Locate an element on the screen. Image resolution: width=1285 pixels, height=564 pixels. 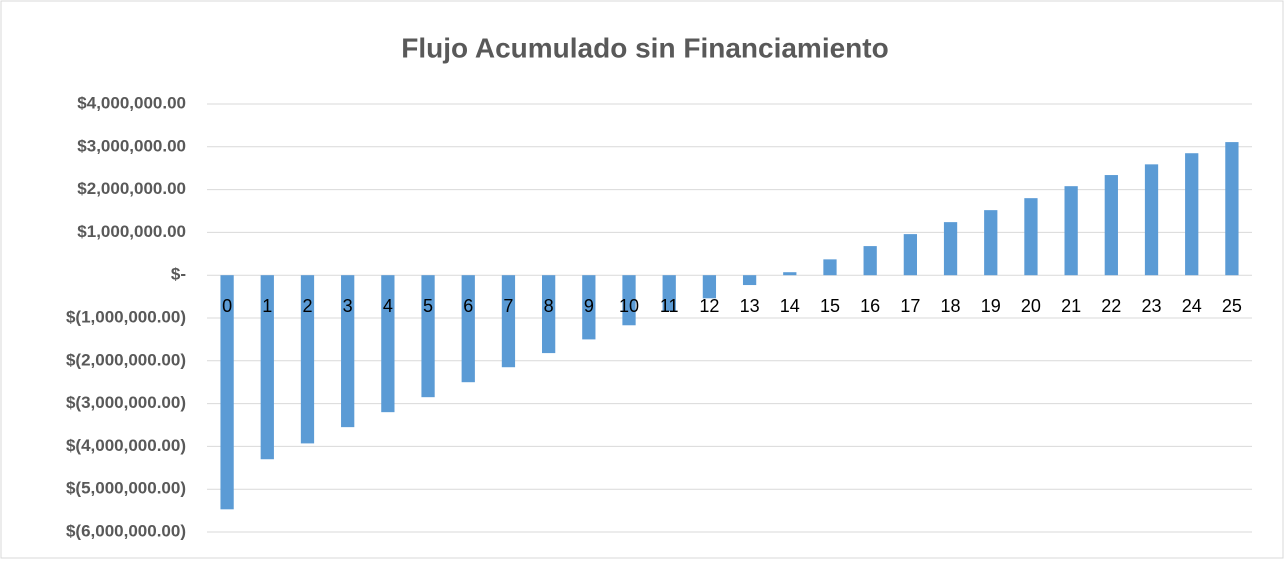
x-tick-label: 9 is located at coordinates (589, 306).